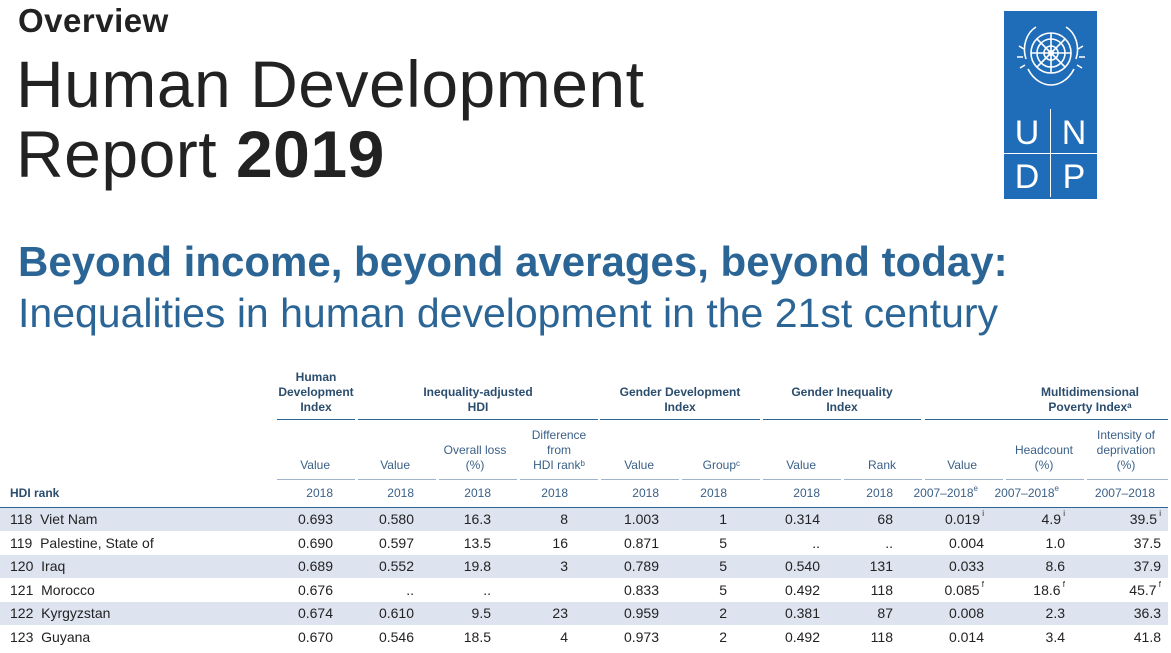 The image size is (1171, 653). What do you see at coordinates (315, 542) in the screenshot?
I see `cell-hdi: 0.690` at bounding box center [315, 542].